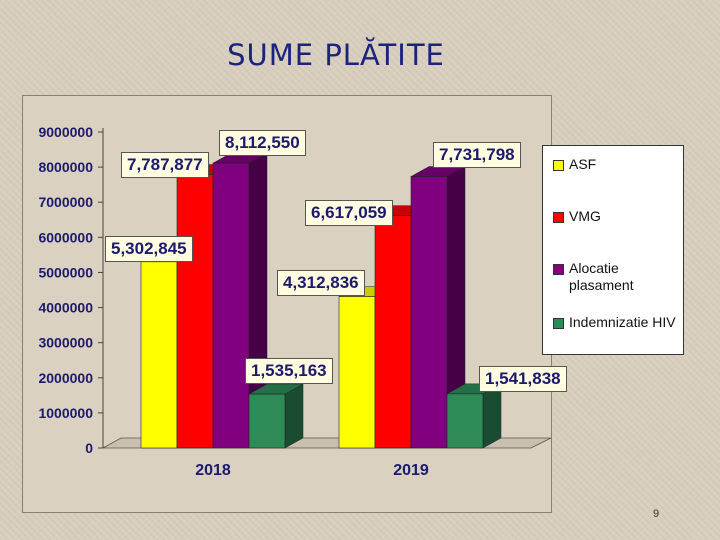 The height and width of the screenshot is (540, 720). I want to click on legend-label-vmg: VMG, so click(585, 216).